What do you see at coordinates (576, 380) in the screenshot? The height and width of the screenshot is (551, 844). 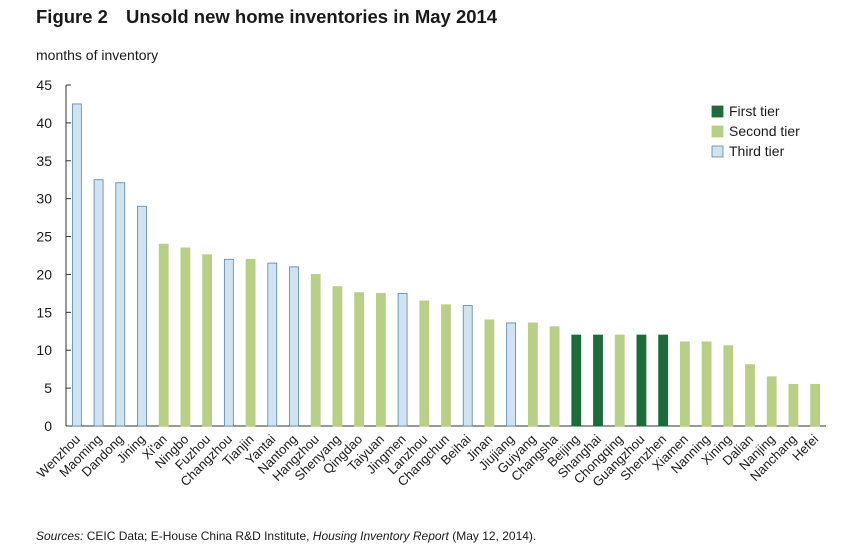 I see `bar-beijing` at bounding box center [576, 380].